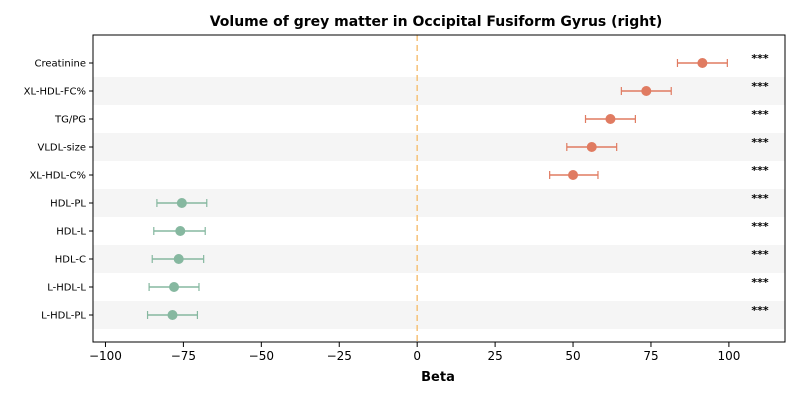  What do you see at coordinates (728, 356) in the screenshot?
I see `x-tick-label: 100` at bounding box center [728, 356].